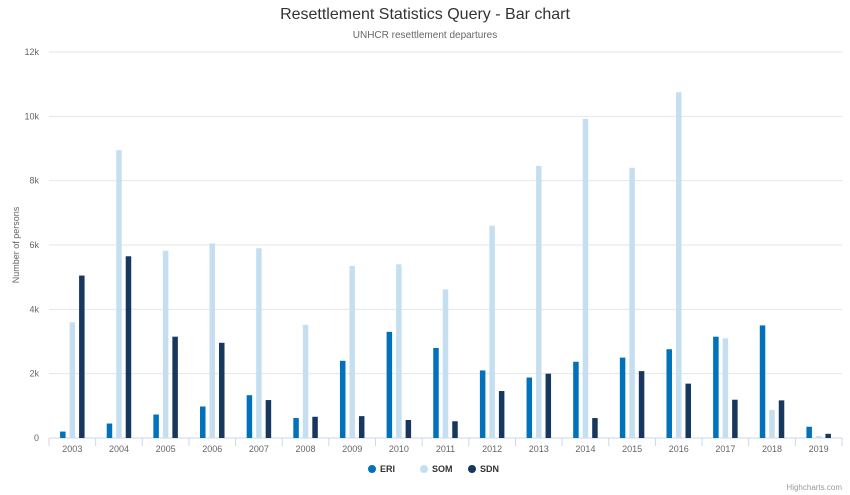 The image size is (850, 495). What do you see at coordinates (679, 449) in the screenshot?
I see `x-tick-label: 2016` at bounding box center [679, 449].